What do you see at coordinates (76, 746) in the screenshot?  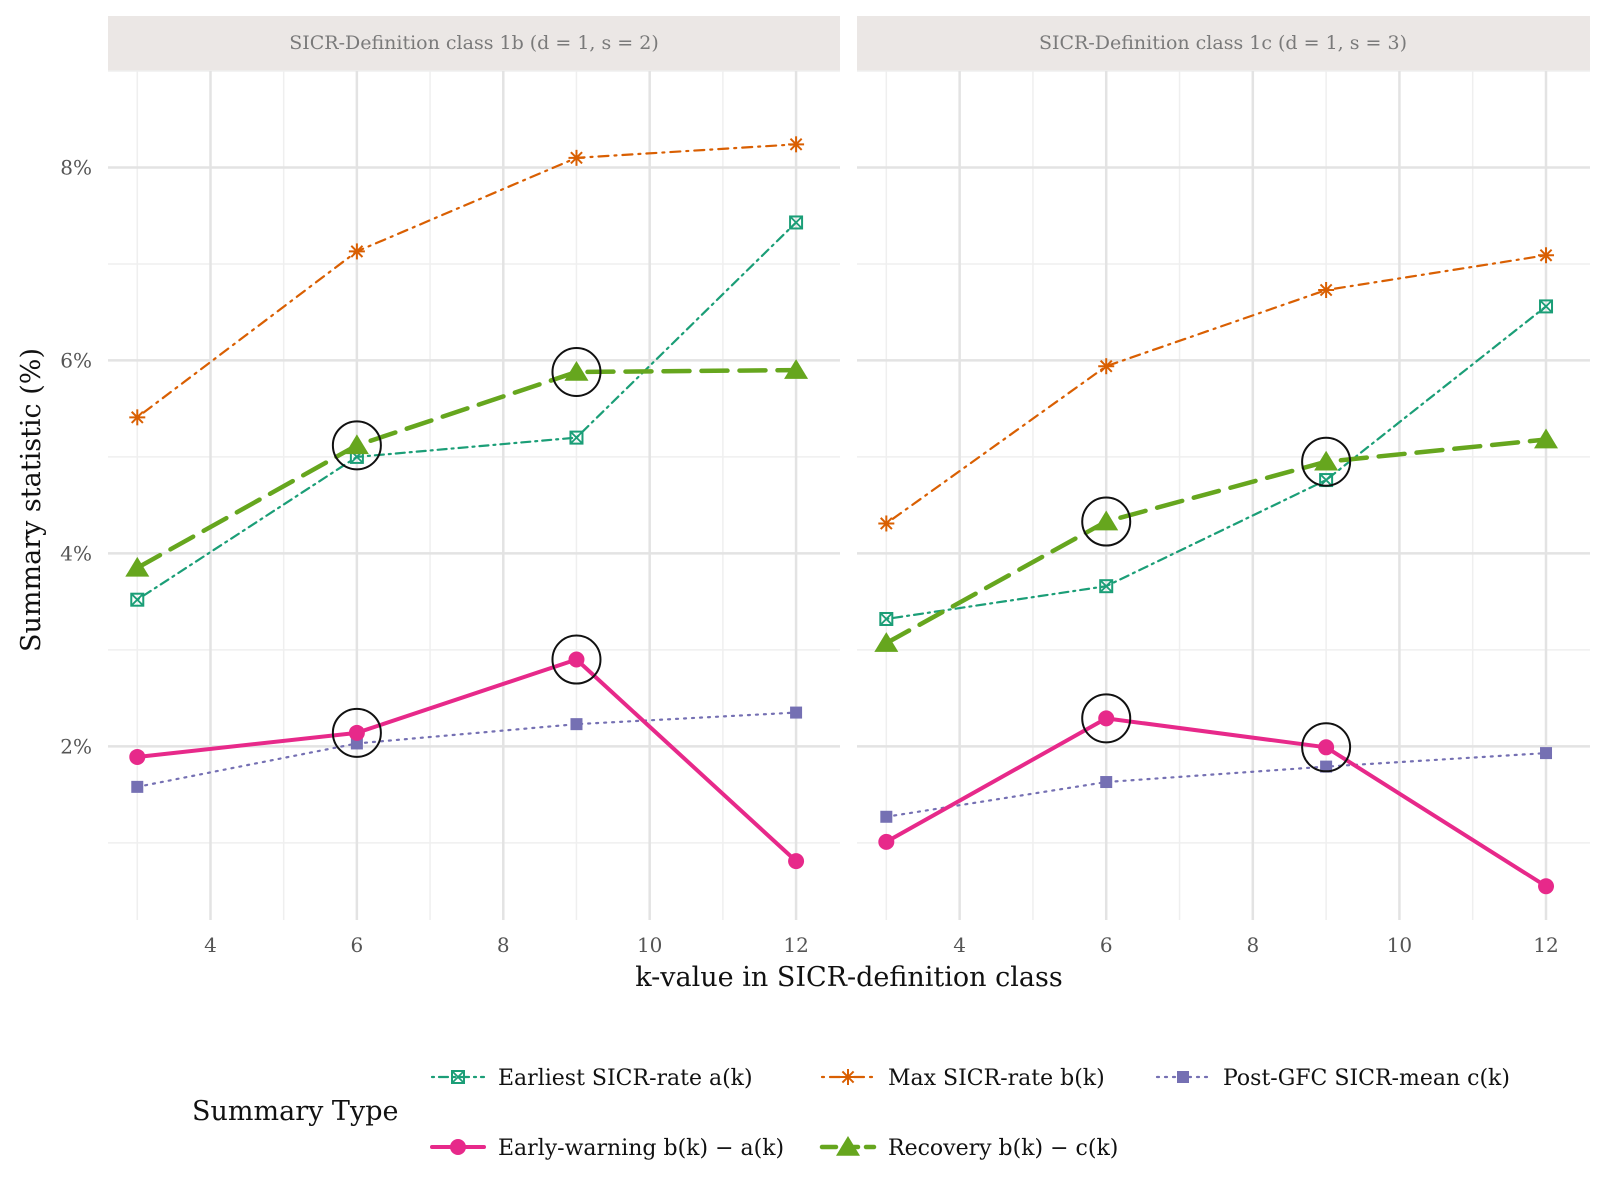 I see `y-tick-label: 2%` at bounding box center [76, 746].